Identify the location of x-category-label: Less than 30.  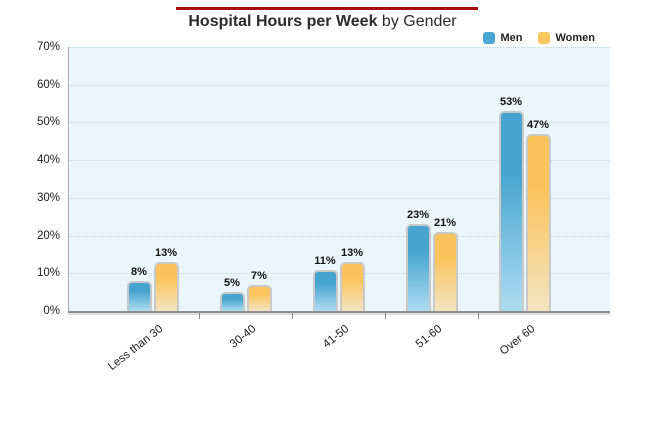
(135, 348).